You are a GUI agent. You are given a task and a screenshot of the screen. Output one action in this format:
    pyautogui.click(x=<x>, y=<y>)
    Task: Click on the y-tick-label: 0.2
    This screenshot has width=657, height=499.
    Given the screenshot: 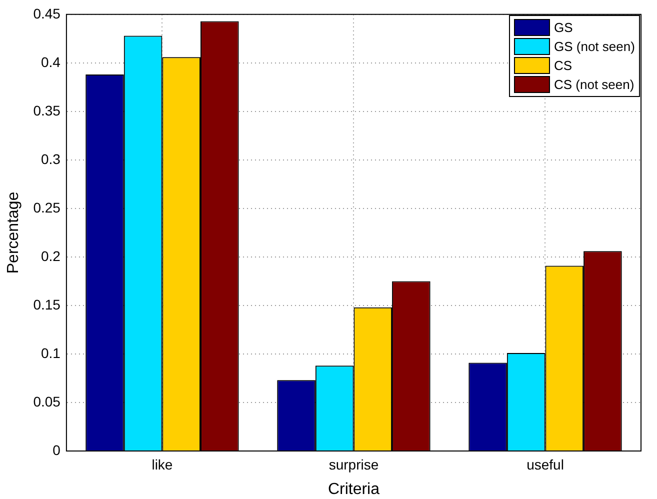 What is the action you would take?
    pyautogui.click(x=50, y=256)
    